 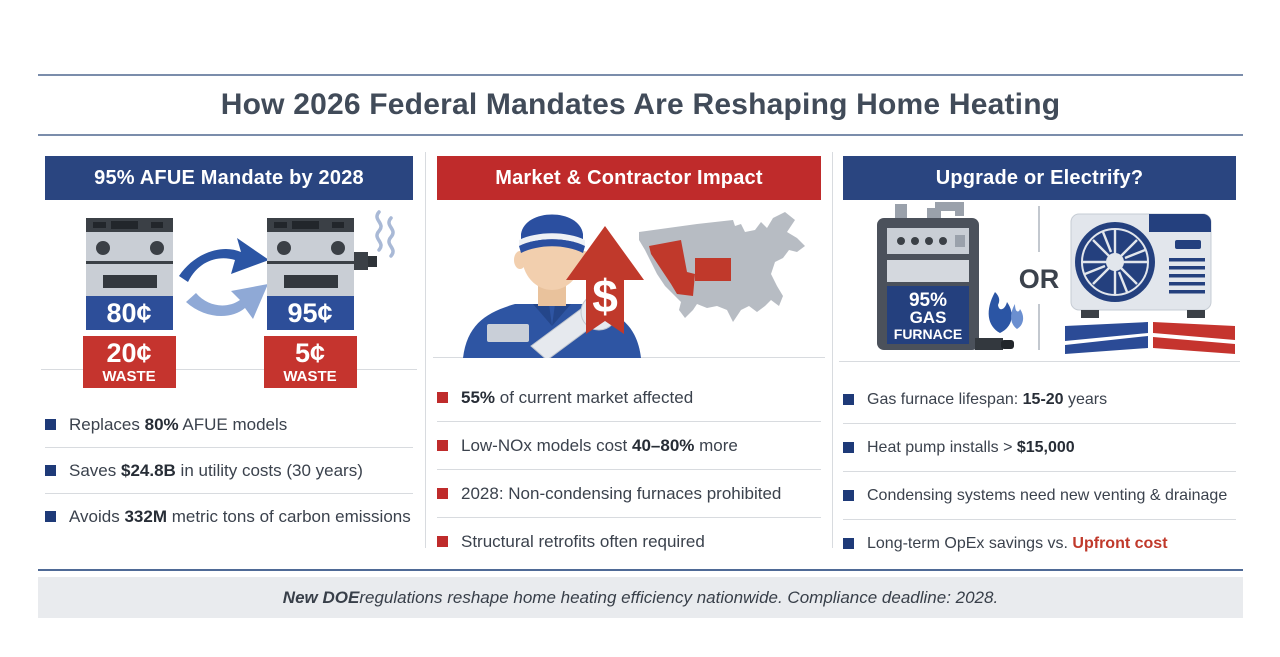 I want to click on title-rule-bottom, so click(x=640, y=135).